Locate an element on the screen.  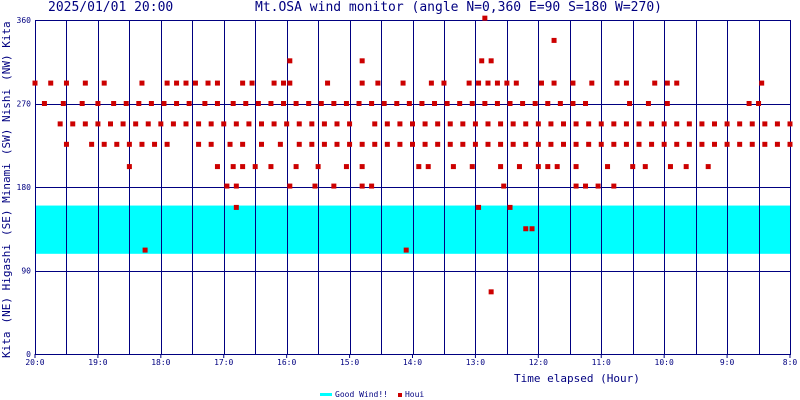
x-tick-label: 12:0 is located at coordinates (538, 362).